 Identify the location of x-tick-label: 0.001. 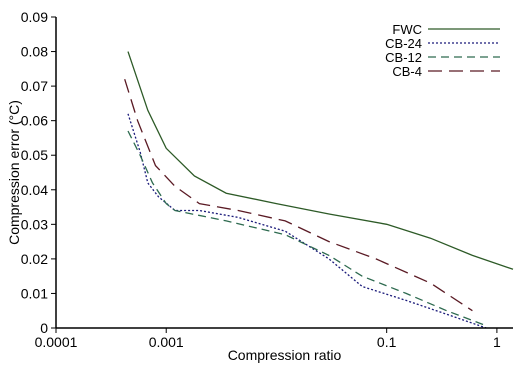
(166, 342).